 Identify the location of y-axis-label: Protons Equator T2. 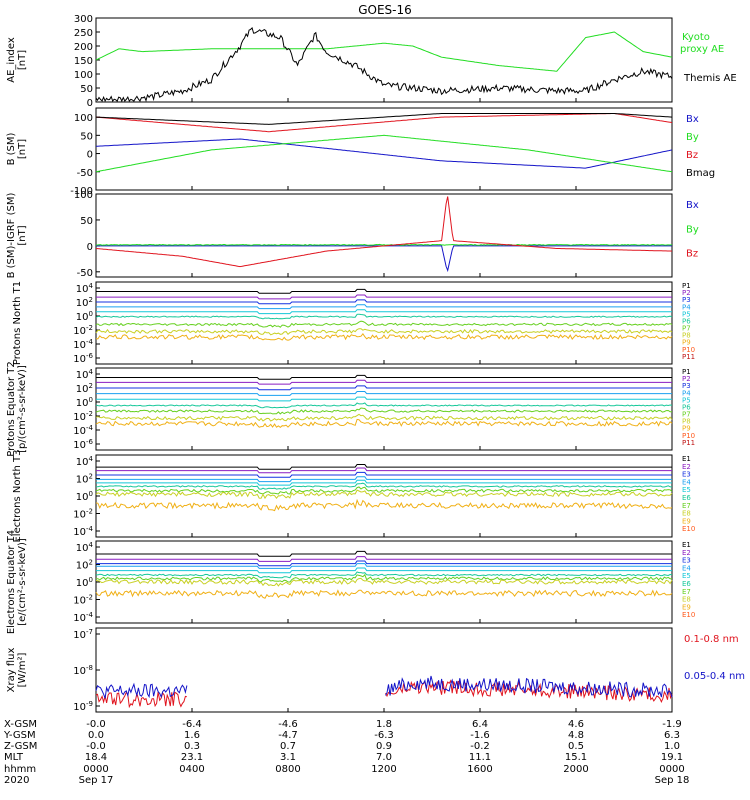
(11, 409).